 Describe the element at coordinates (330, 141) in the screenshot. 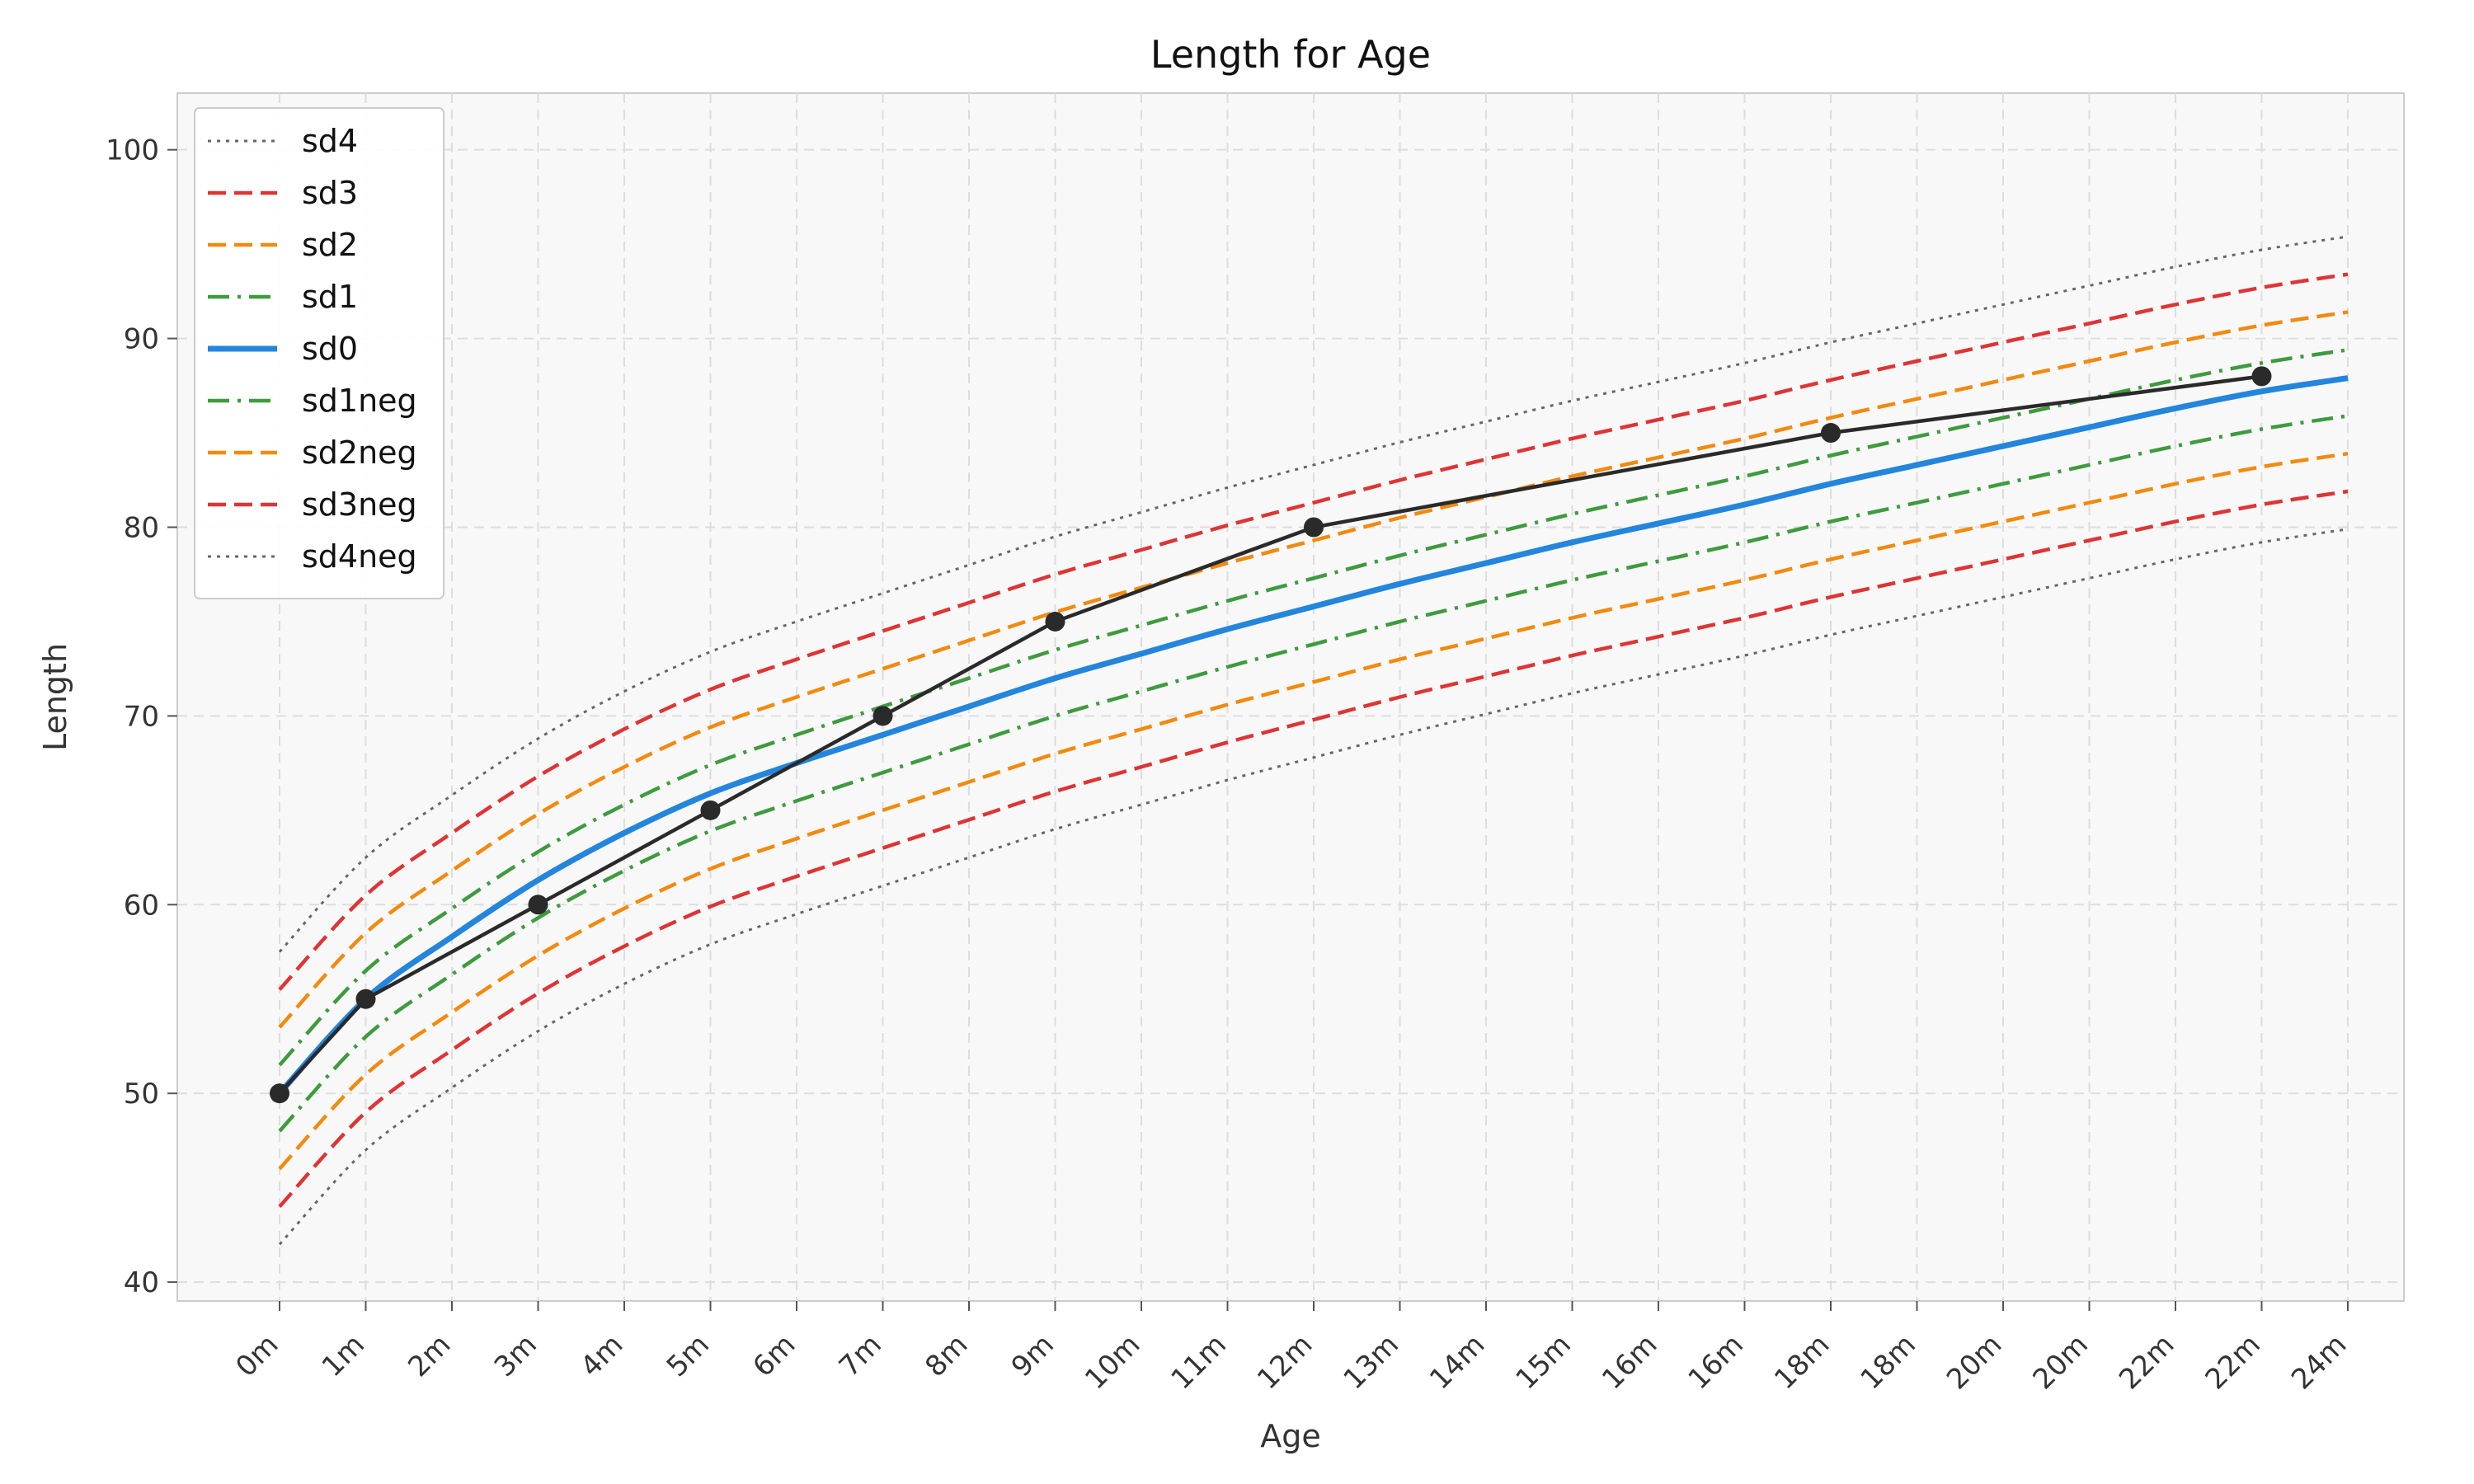

I see `legend-label-sd4: sd4` at that location.